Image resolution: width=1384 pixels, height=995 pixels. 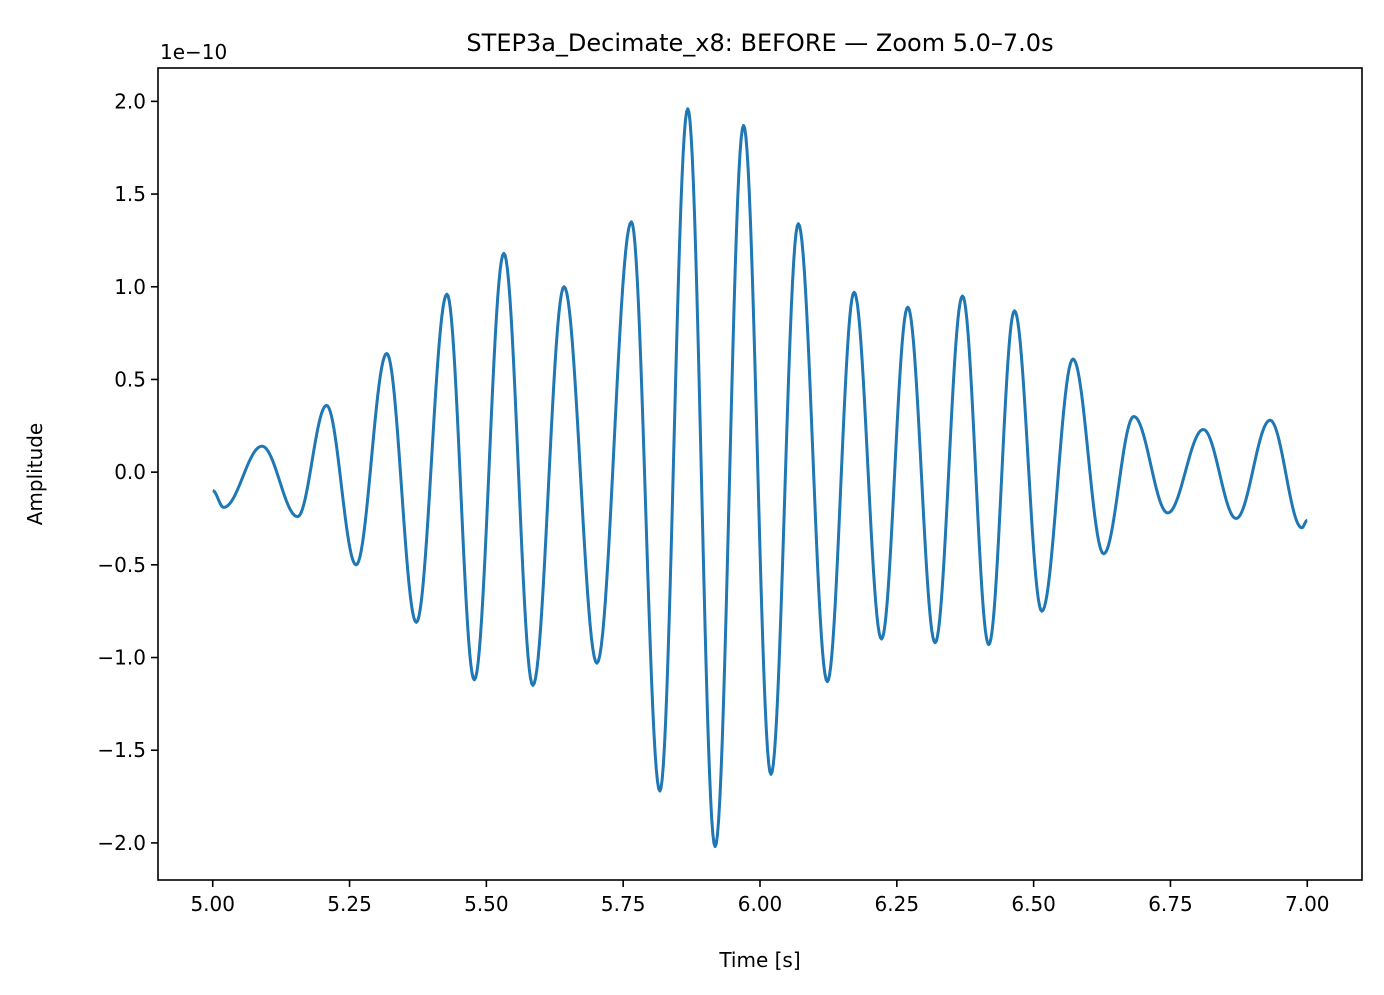 I want to click on y-tick-label: −1.5, so click(x=121, y=750).